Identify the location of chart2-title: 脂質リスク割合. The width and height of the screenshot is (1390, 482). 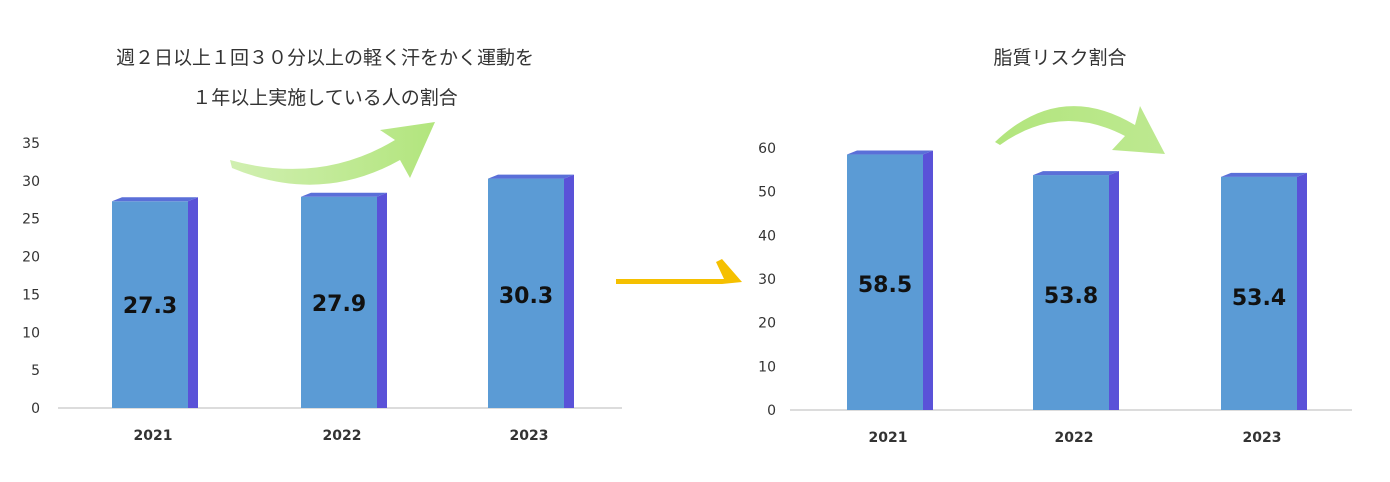
(1059, 58).